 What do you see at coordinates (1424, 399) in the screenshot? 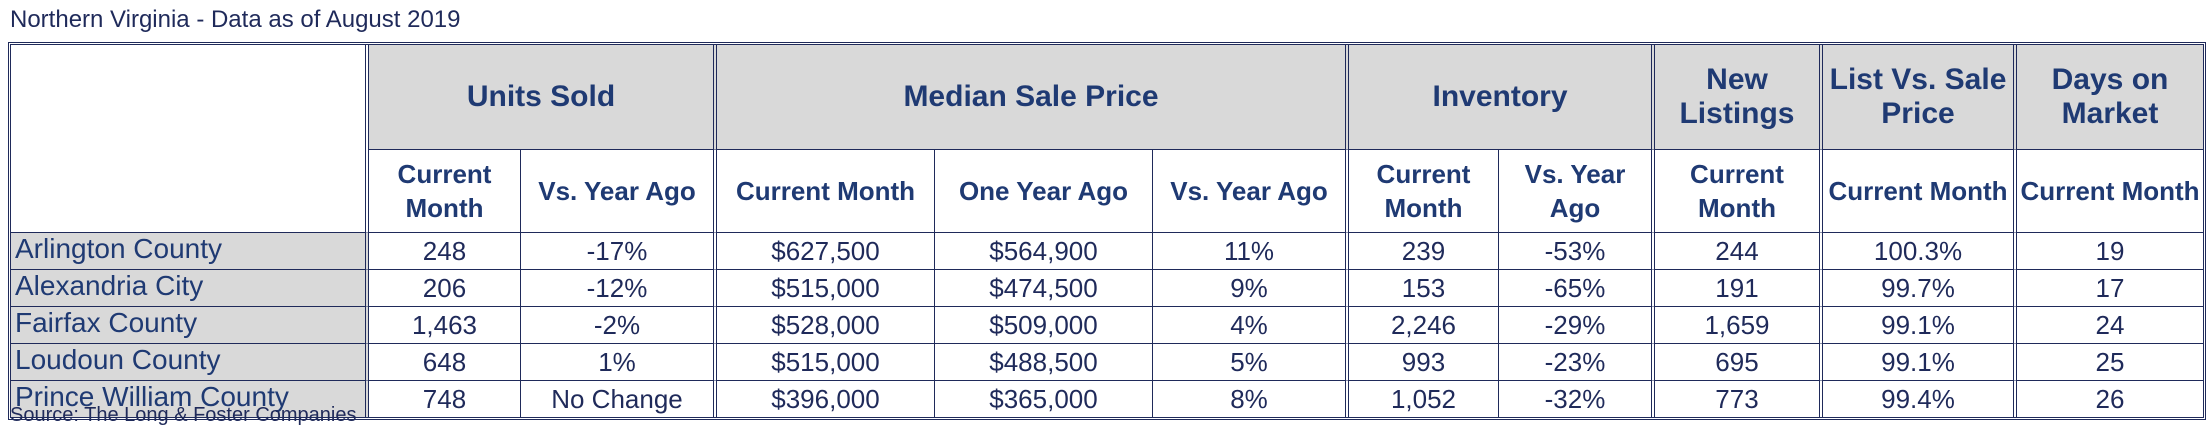
I see `cell-inv: 1,052` at bounding box center [1424, 399].